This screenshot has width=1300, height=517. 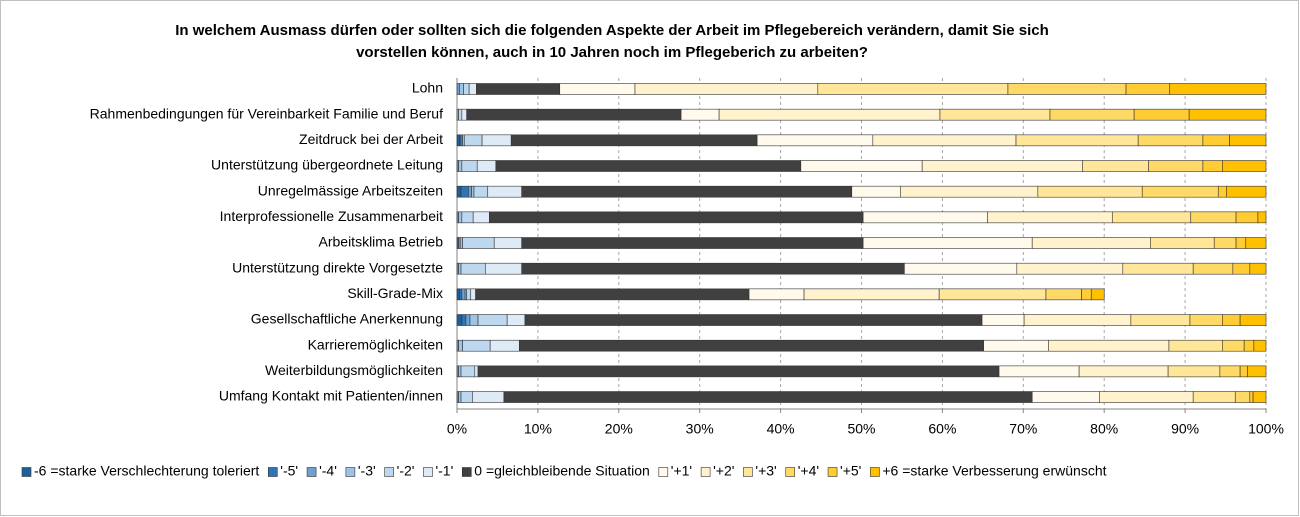 What do you see at coordinates (367, 471) in the screenshot?
I see `legend-label: '-3'` at bounding box center [367, 471].